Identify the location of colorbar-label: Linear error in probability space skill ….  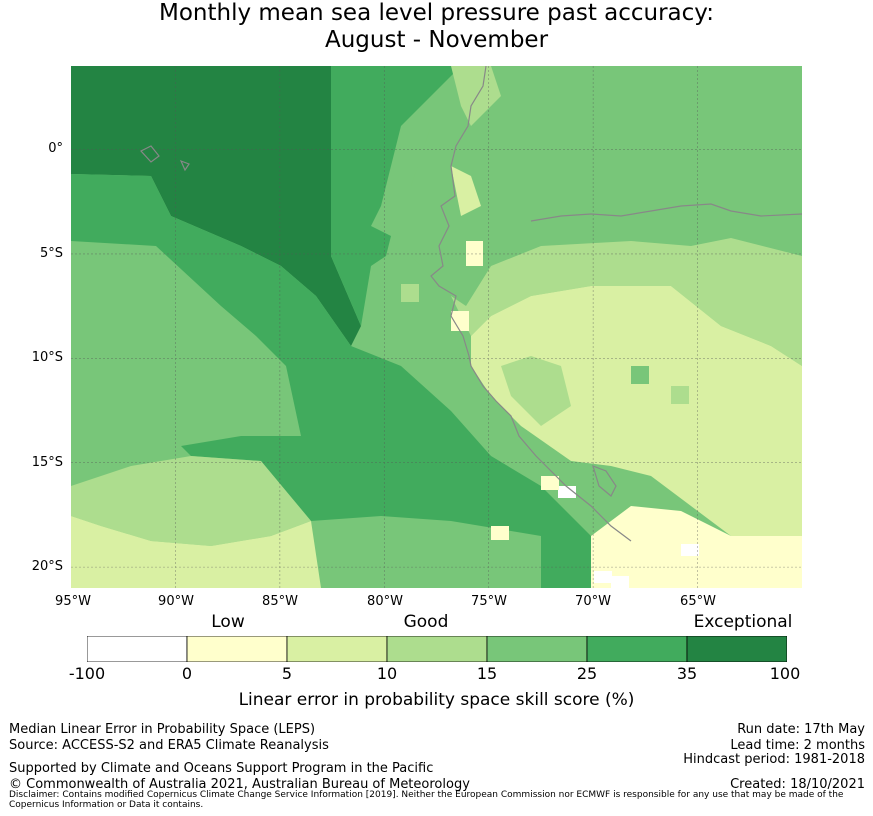
(436, 700).